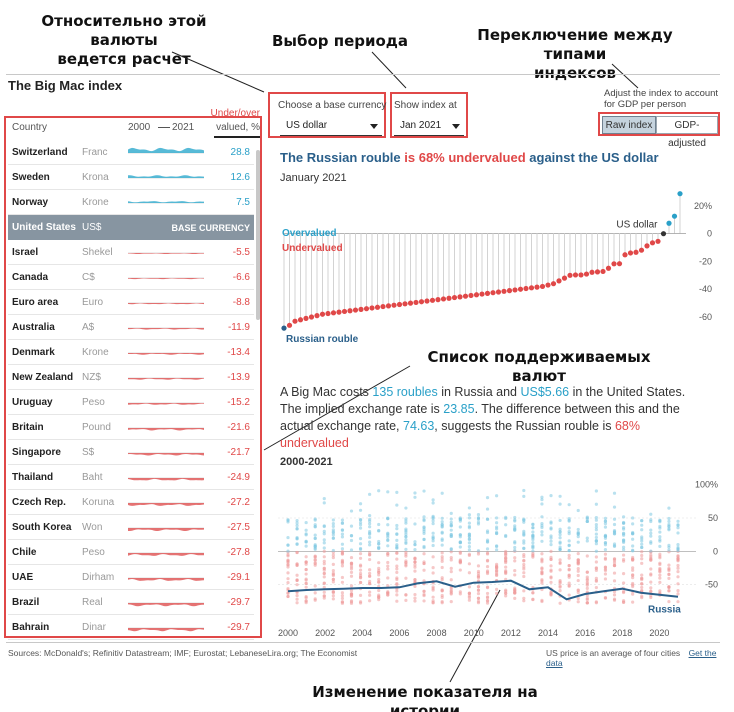  Describe the element at coordinates (235, 113) in the screenshot. I see `col-value-line1: Under/over` at that location.